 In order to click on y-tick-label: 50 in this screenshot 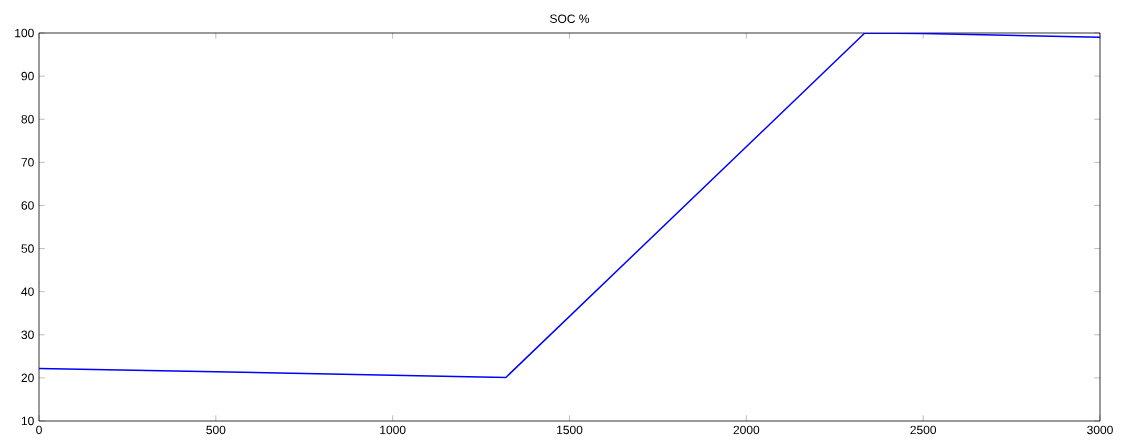, I will do `click(27, 248)`.